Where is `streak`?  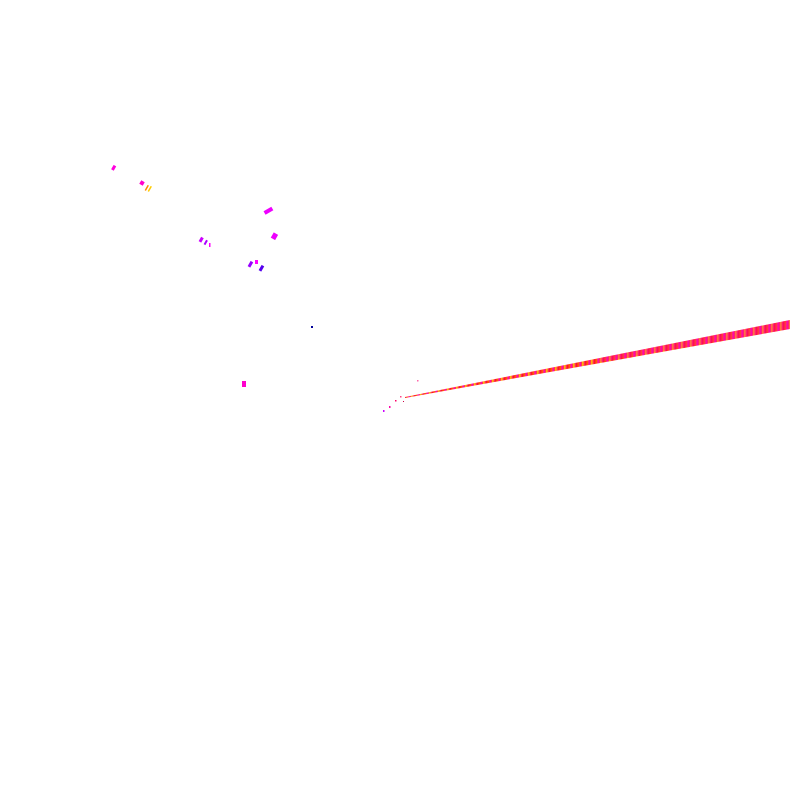 streak is located at coordinates (597, 359).